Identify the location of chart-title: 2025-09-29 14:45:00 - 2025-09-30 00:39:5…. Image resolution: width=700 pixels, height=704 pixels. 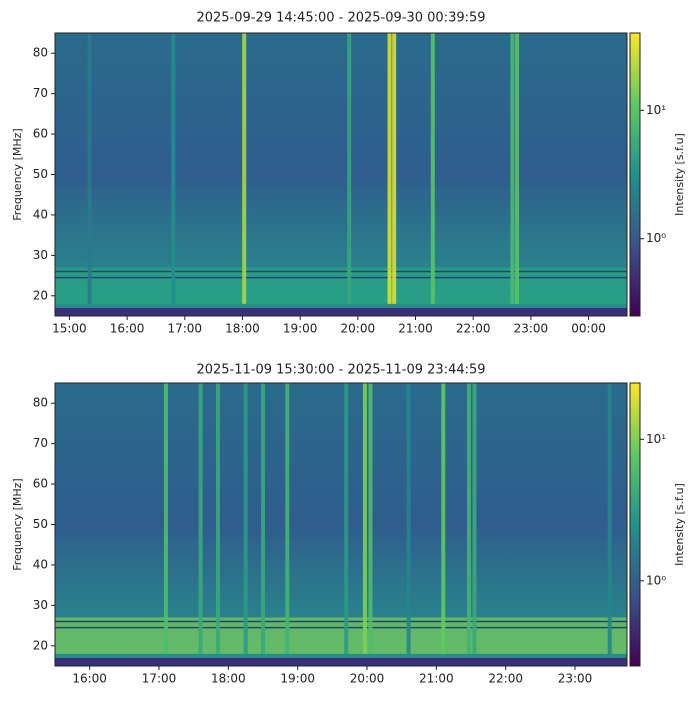
(340, 18).